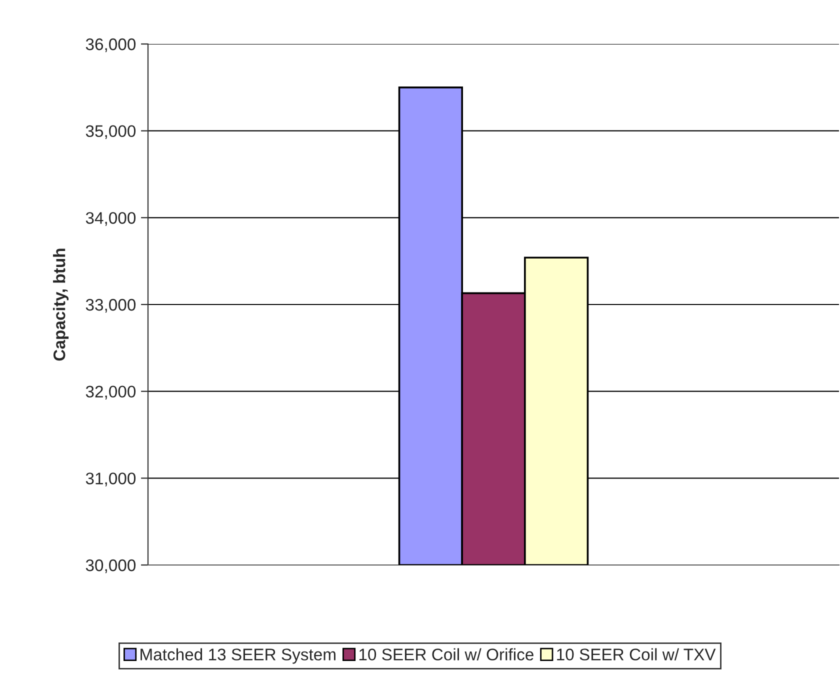 This screenshot has height=698, width=840. Describe the element at coordinates (111, 393) in the screenshot. I see `y-tick-label: 32,000` at that location.